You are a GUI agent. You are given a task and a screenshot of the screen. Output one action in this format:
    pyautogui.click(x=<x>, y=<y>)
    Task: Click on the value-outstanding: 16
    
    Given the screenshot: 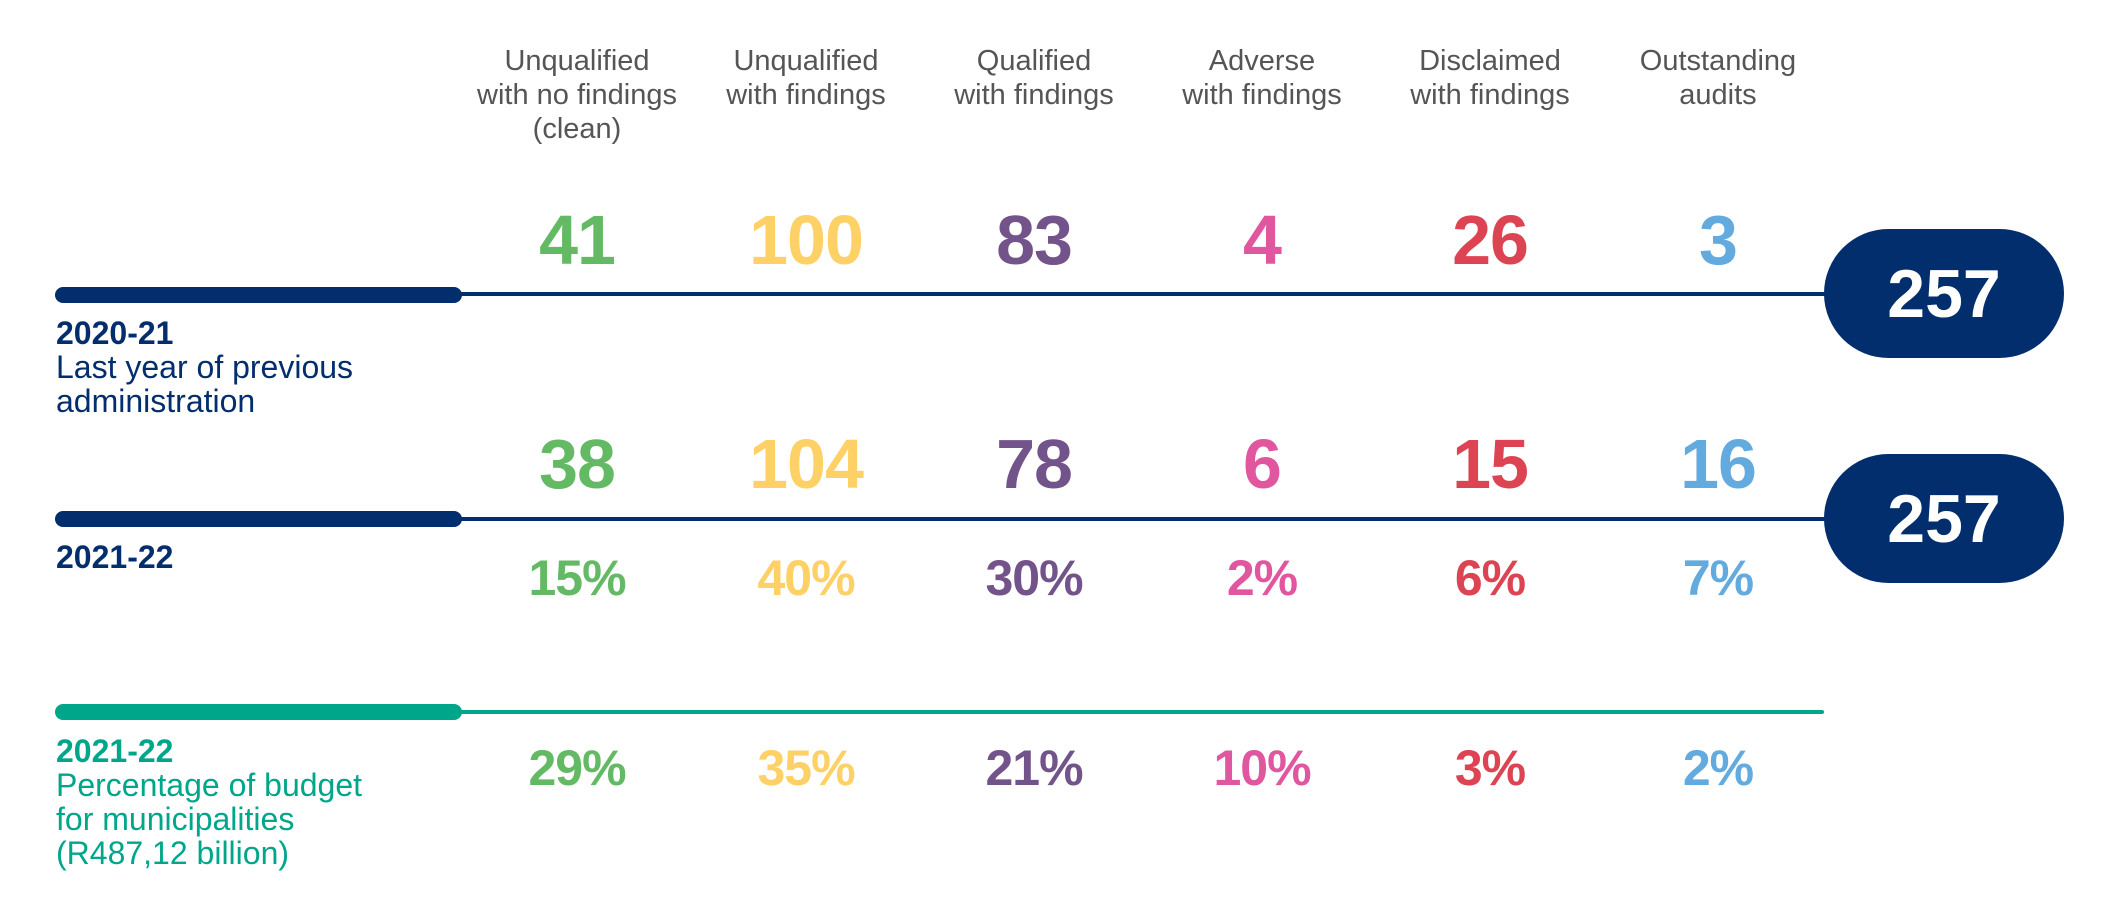 What is the action you would take?
    pyautogui.click(x=1718, y=464)
    